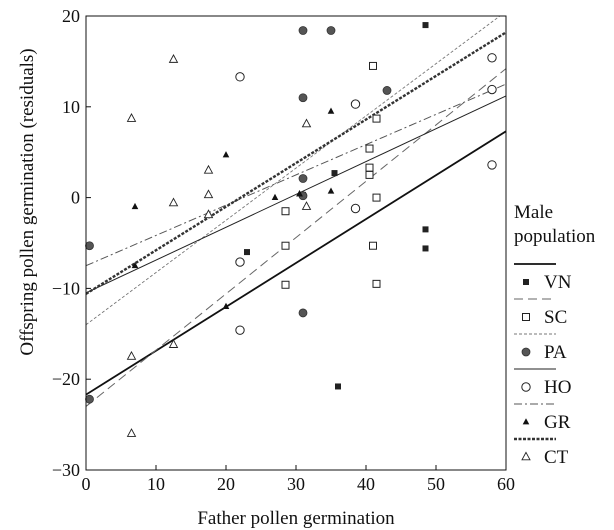  I want to click on y-tick-label: −30, so click(66, 470).